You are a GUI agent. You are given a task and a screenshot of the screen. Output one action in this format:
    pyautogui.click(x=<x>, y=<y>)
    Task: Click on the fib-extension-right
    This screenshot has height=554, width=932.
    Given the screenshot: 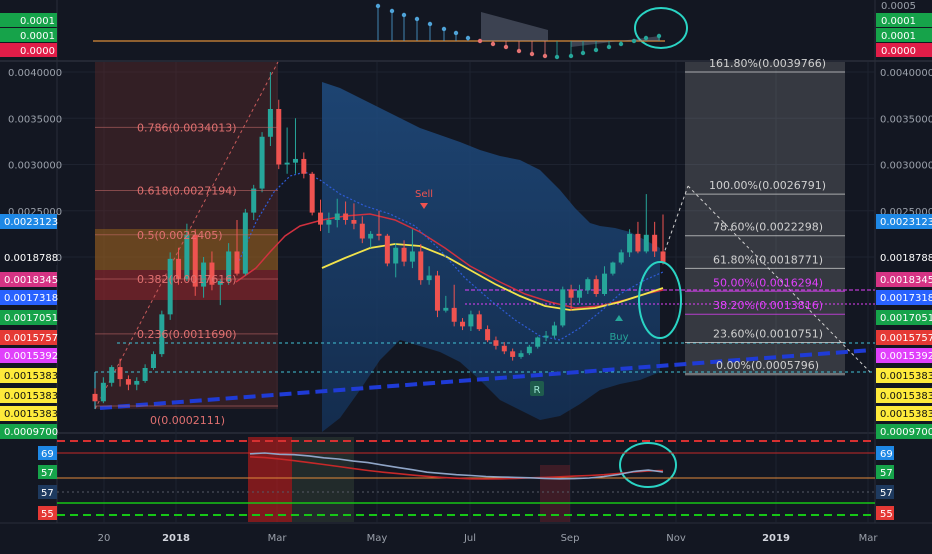 What is the action you would take?
    pyautogui.click(x=766, y=219)
    